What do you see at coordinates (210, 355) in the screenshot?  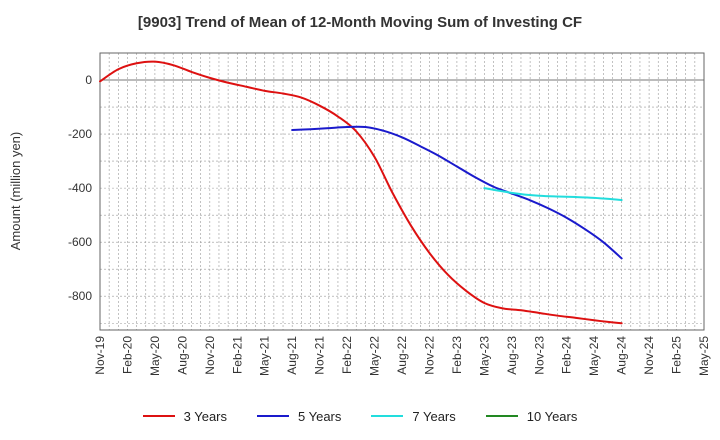 I see `x-tick-label: Nov-20` at bounding box center [210, 355].